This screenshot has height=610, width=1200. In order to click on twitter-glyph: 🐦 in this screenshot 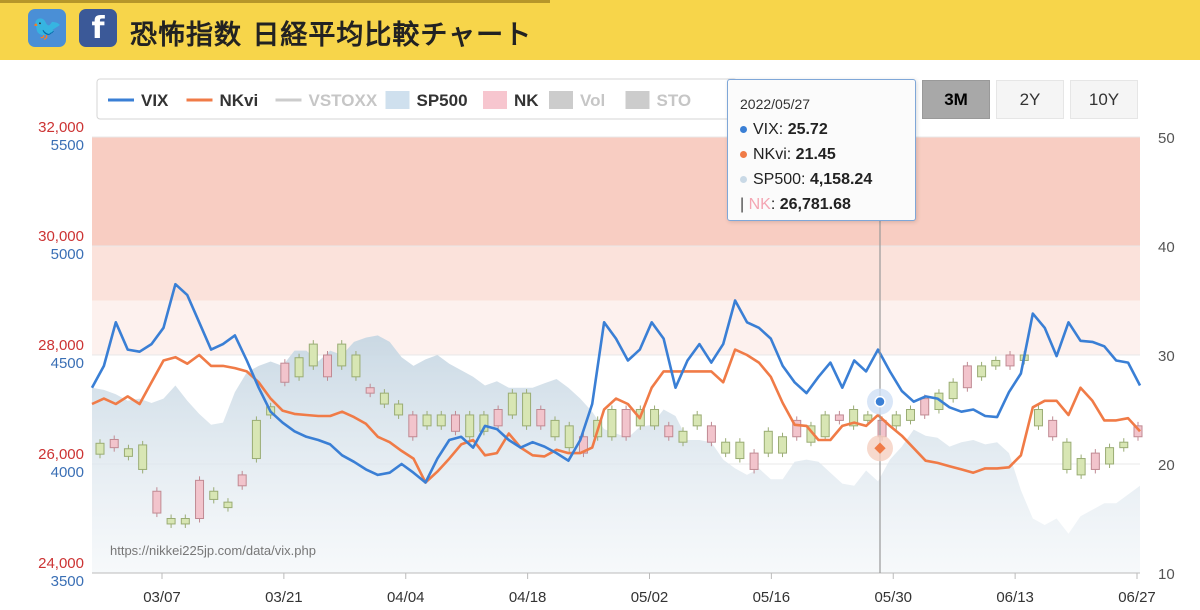, I will do `click(47, 28)`.